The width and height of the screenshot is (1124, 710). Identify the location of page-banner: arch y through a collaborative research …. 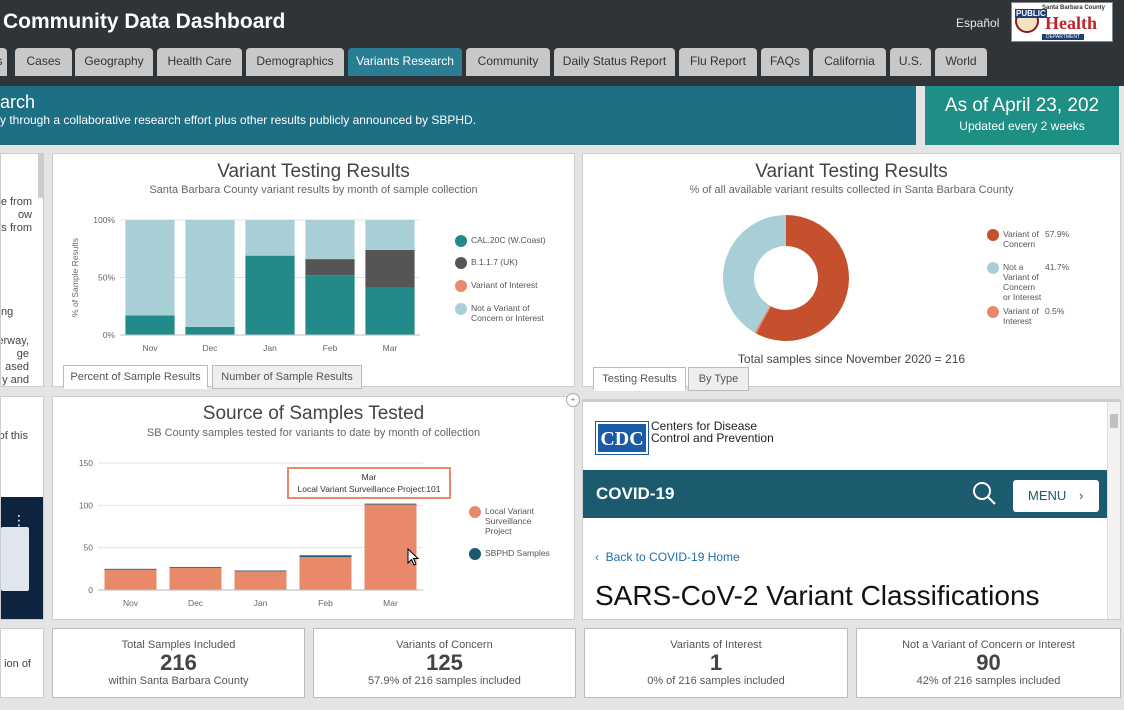
(458, 115).